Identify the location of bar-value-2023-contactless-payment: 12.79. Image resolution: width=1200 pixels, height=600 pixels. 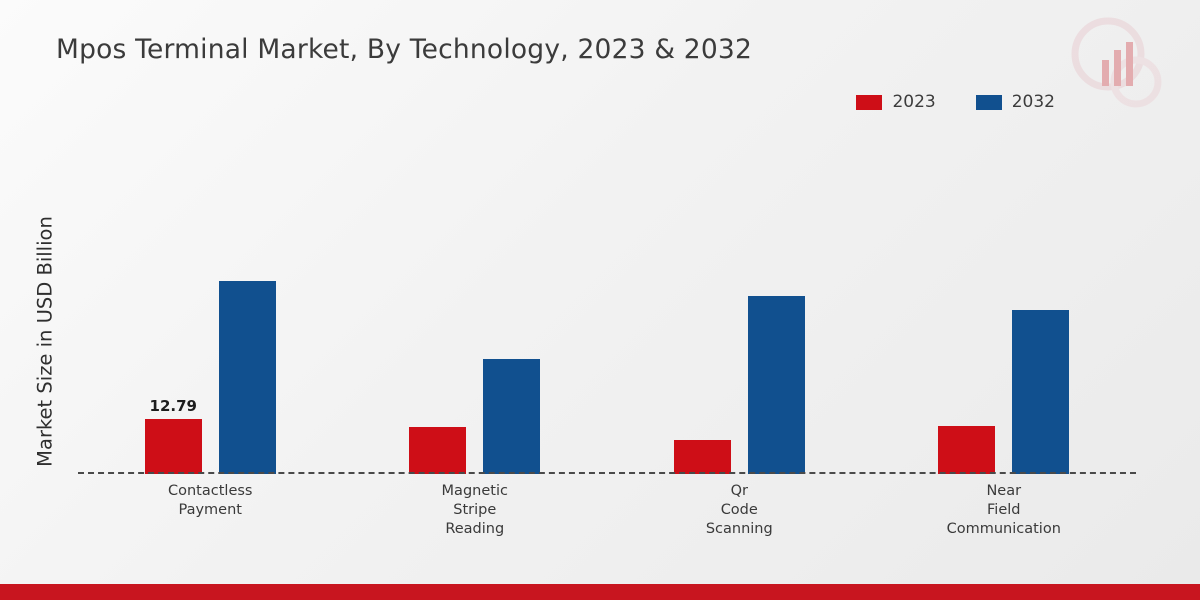
(173, 406).